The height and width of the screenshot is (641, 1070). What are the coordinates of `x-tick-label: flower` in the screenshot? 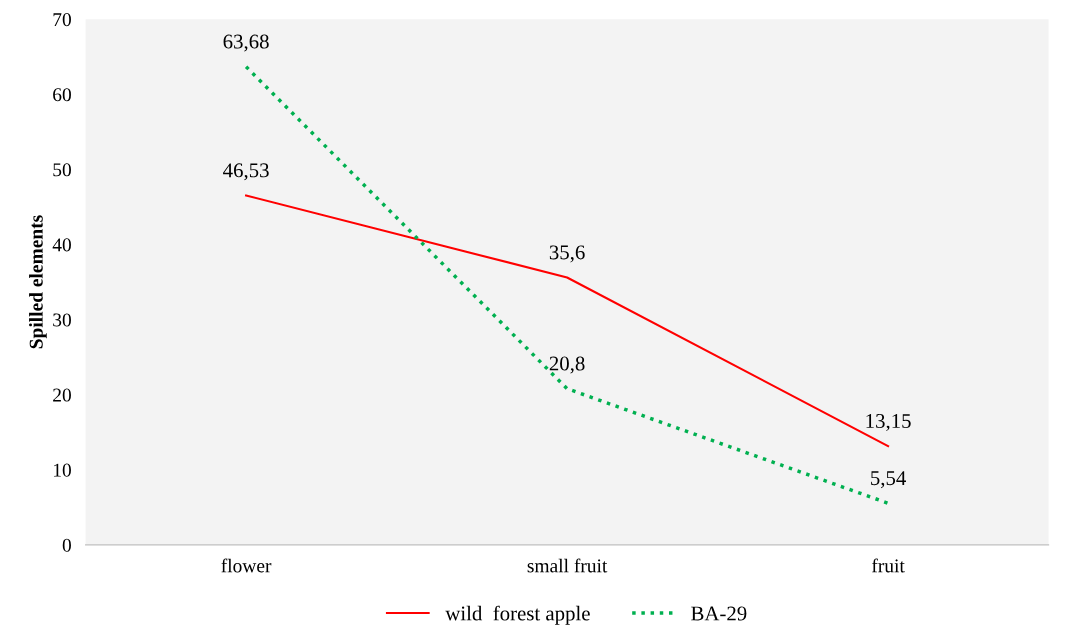 It's located at (246, 565).